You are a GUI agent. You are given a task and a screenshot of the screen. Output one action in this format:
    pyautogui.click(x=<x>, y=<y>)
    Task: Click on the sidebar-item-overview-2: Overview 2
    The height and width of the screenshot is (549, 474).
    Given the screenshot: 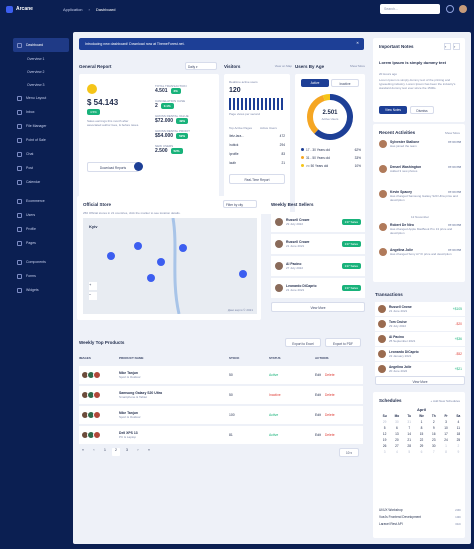 What is the action you would take?
    pyautogui.click(x=41, y=71)
    